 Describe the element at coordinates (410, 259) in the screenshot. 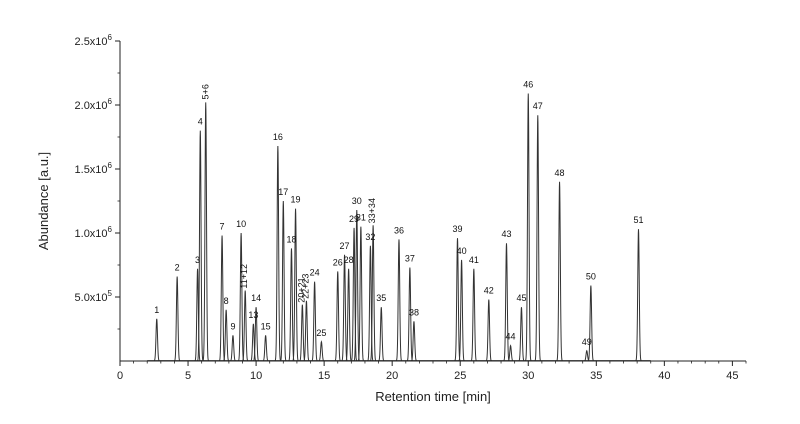

I see `peak-label: 37` at that location.